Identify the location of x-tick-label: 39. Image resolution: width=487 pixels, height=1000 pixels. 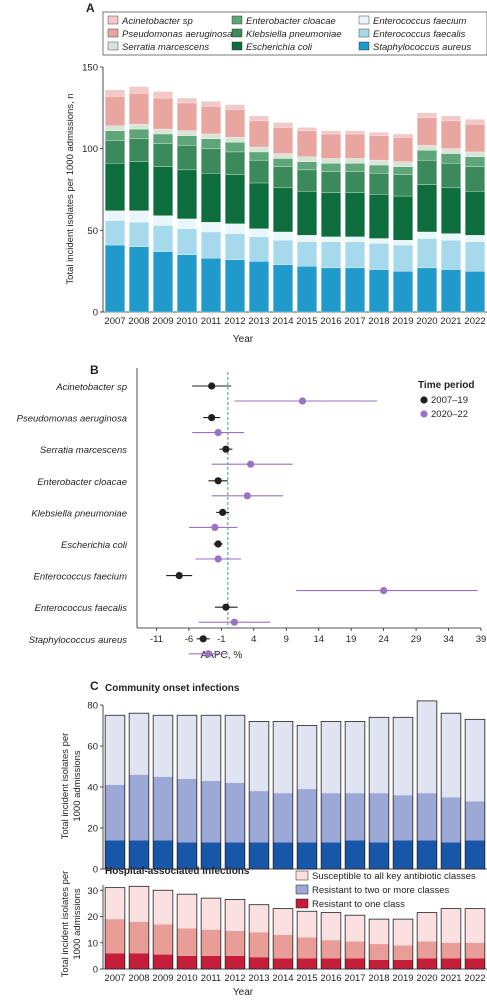
(481, 639).